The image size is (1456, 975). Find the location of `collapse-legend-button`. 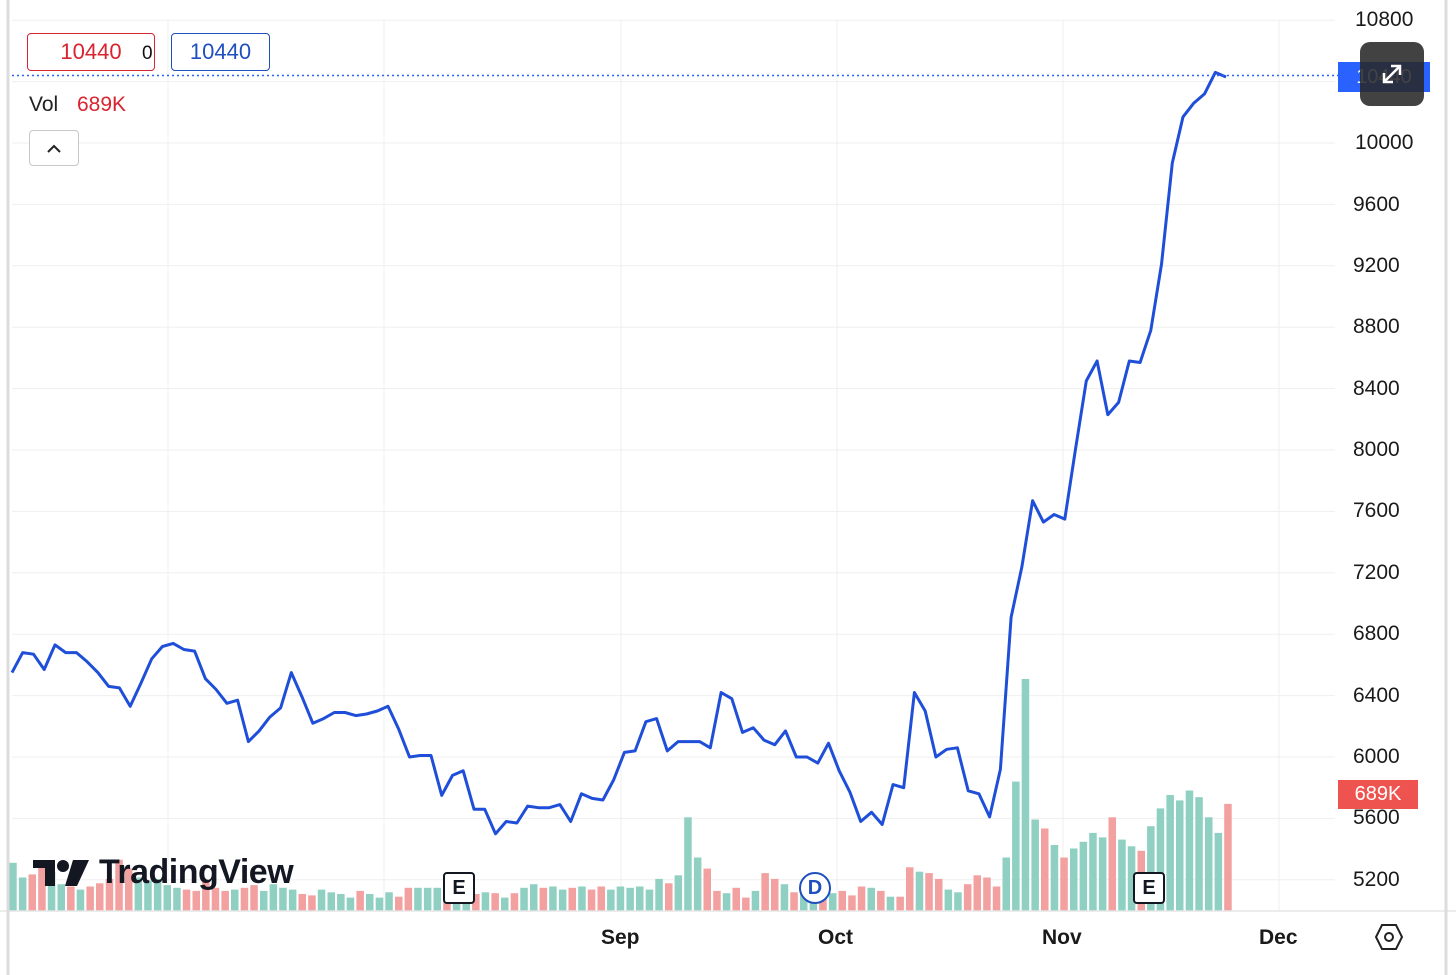

collapse-legend-button is located at coordinates (54, 148).